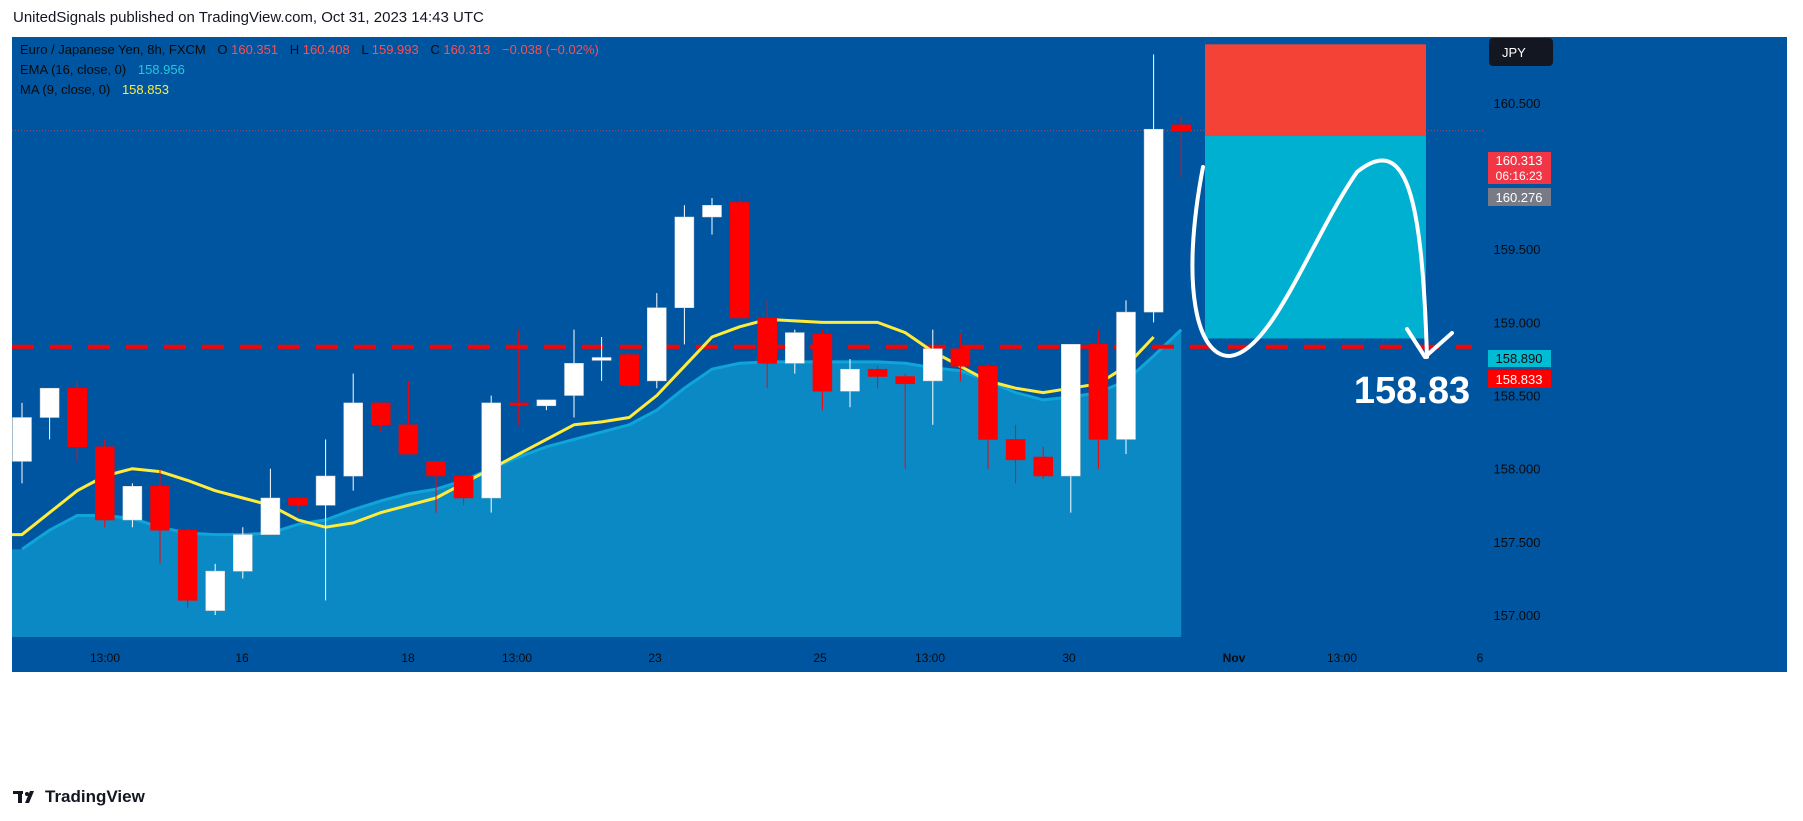 Image resolution: width=1803 pixels, height=821 pixels. I want to click on time-tick-label: 23, so click(655, 658).